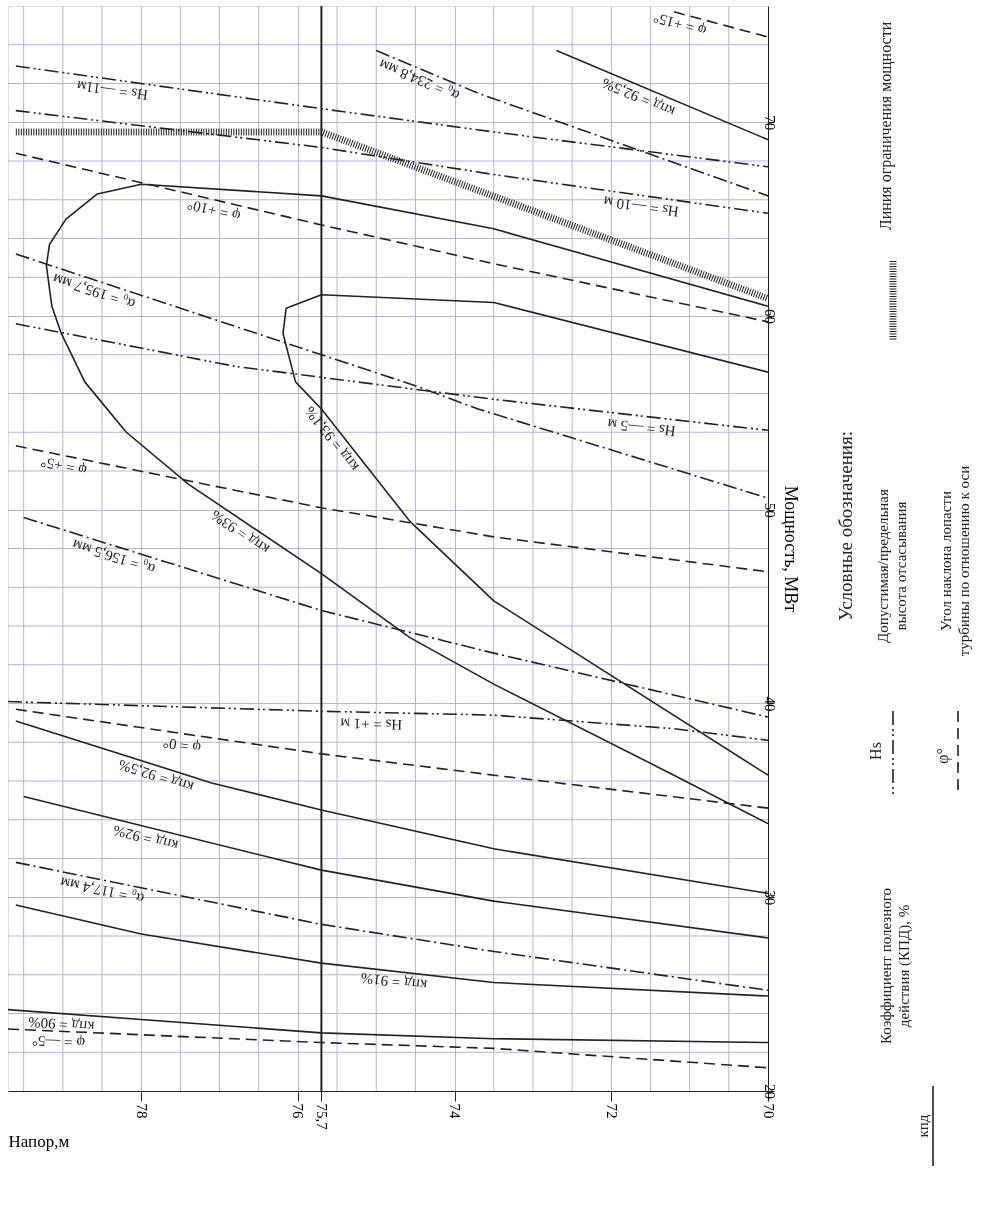 The width and height of the screenshot is (985, 1205). I want to click on text: Допустимая/предельная высота отсасывания, so click(892, 566).